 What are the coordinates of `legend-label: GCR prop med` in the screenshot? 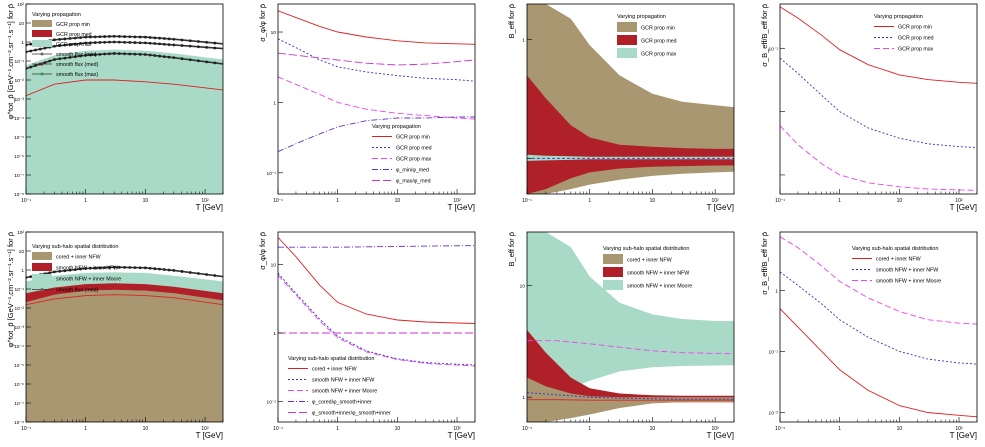 It's located at (74, 35).